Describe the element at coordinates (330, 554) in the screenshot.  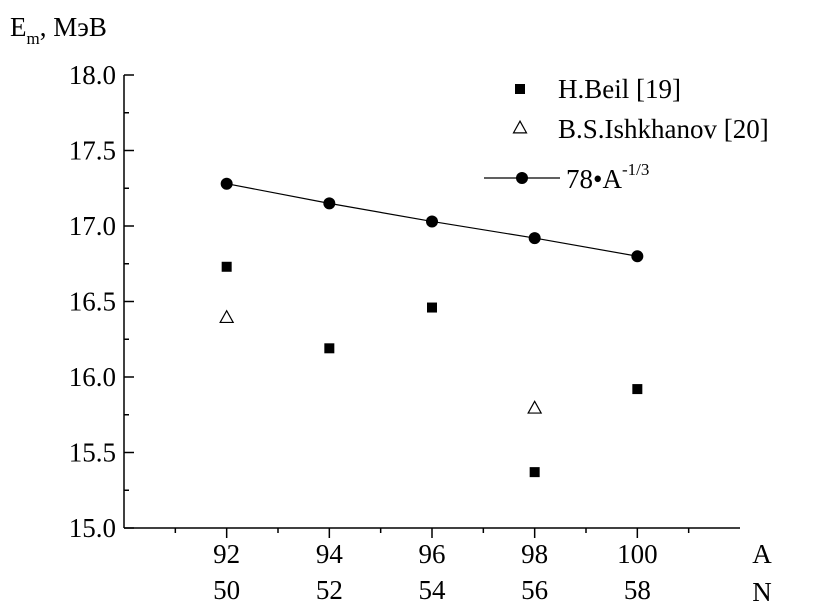
I see `x-tick-label-a: 94` at that location.